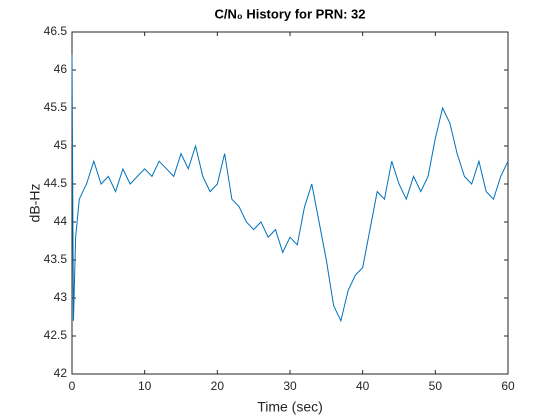 Image resolution: width=560 pixels, height=420 pixels. What do you see at coordinates (436, 386) in the screenshot?
I see `x-tick-label: 50` at bounding box center [436, 386].